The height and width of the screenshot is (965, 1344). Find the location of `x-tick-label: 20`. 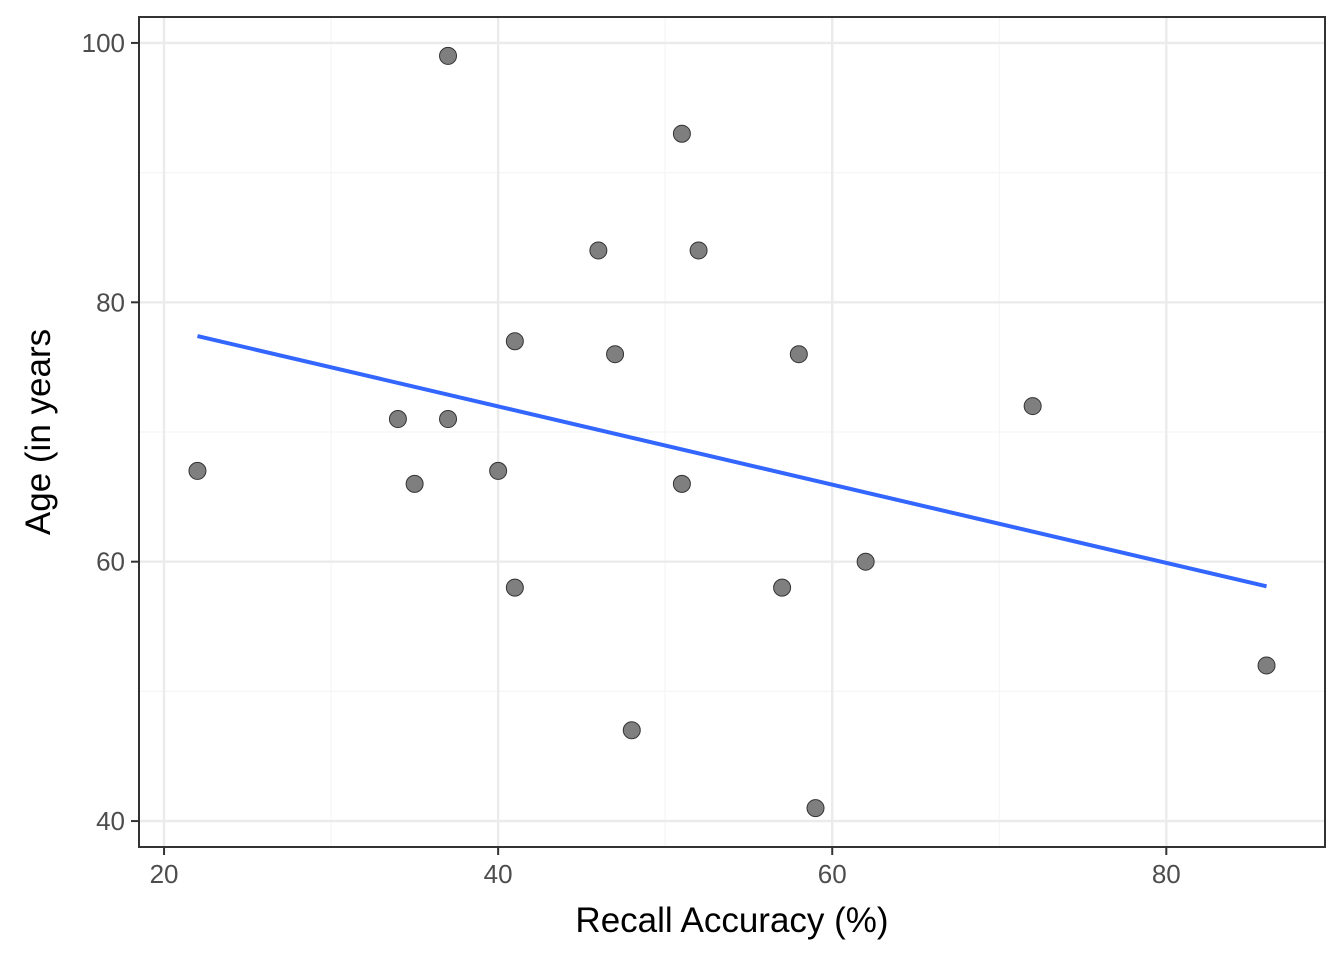

x-tick-label: 20 is located at coordinates (164, 874).